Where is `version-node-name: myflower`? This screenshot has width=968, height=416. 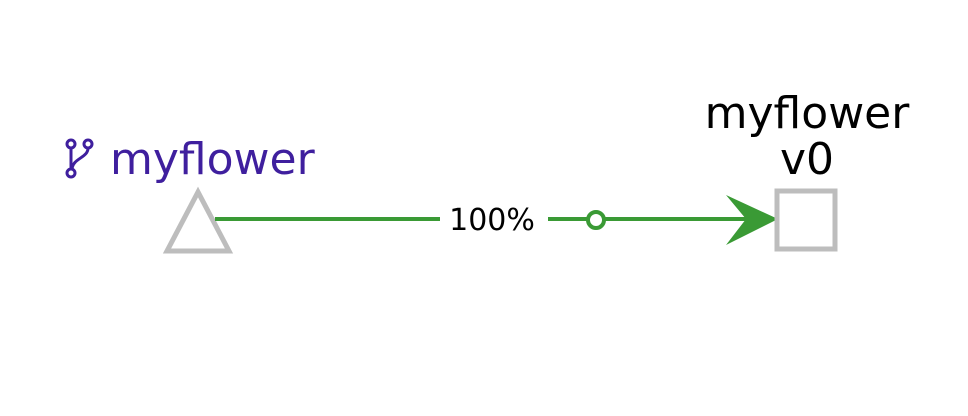 version-node-name: myflower is located at coordinates (808, 113).